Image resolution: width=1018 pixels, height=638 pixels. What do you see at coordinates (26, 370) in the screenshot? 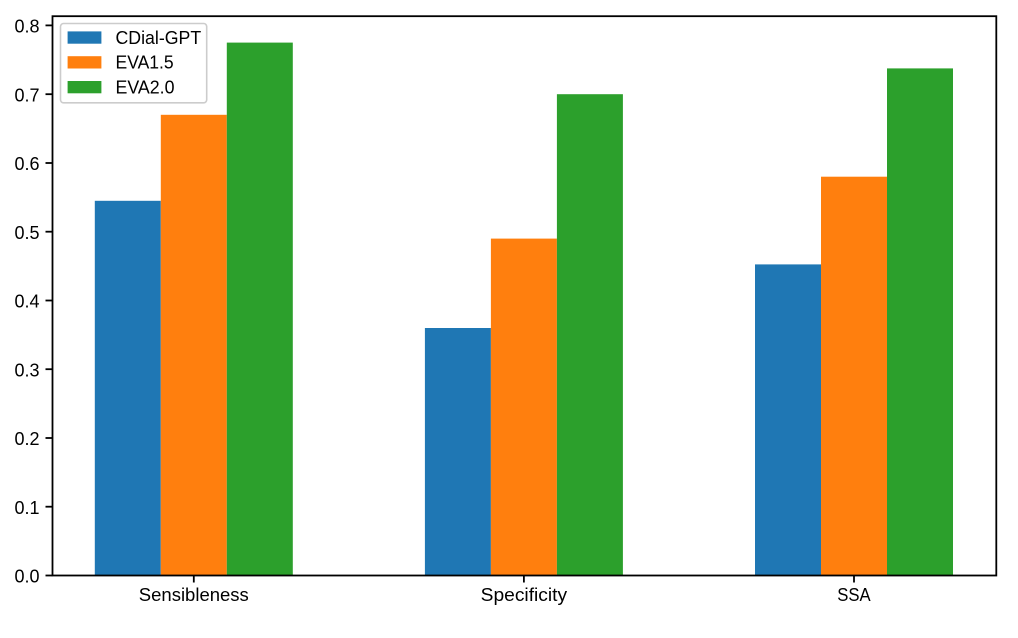
I see `svg-text: 0.3` at bounding box center [26, 370].